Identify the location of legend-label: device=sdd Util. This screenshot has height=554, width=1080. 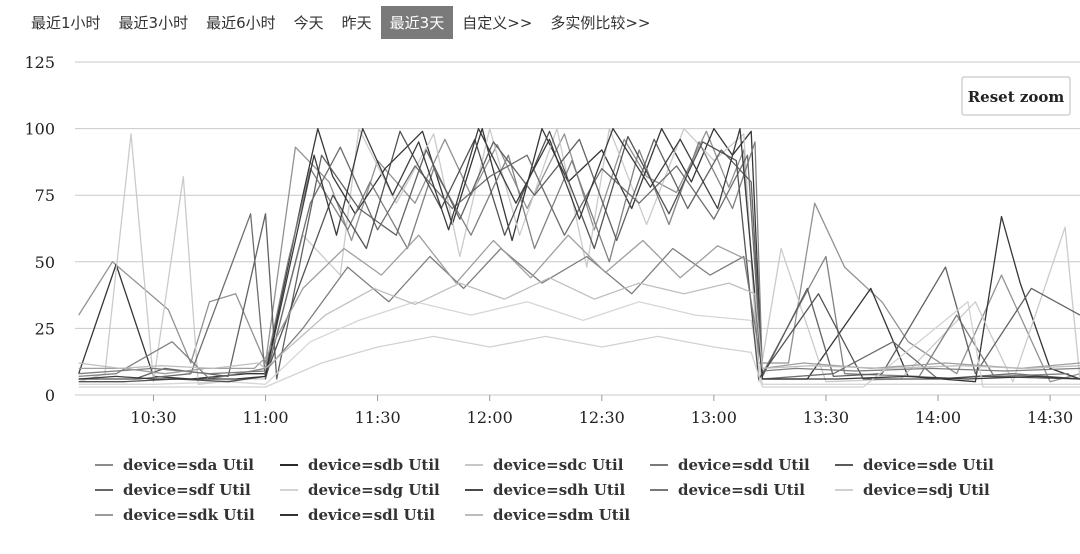
(744, 464).